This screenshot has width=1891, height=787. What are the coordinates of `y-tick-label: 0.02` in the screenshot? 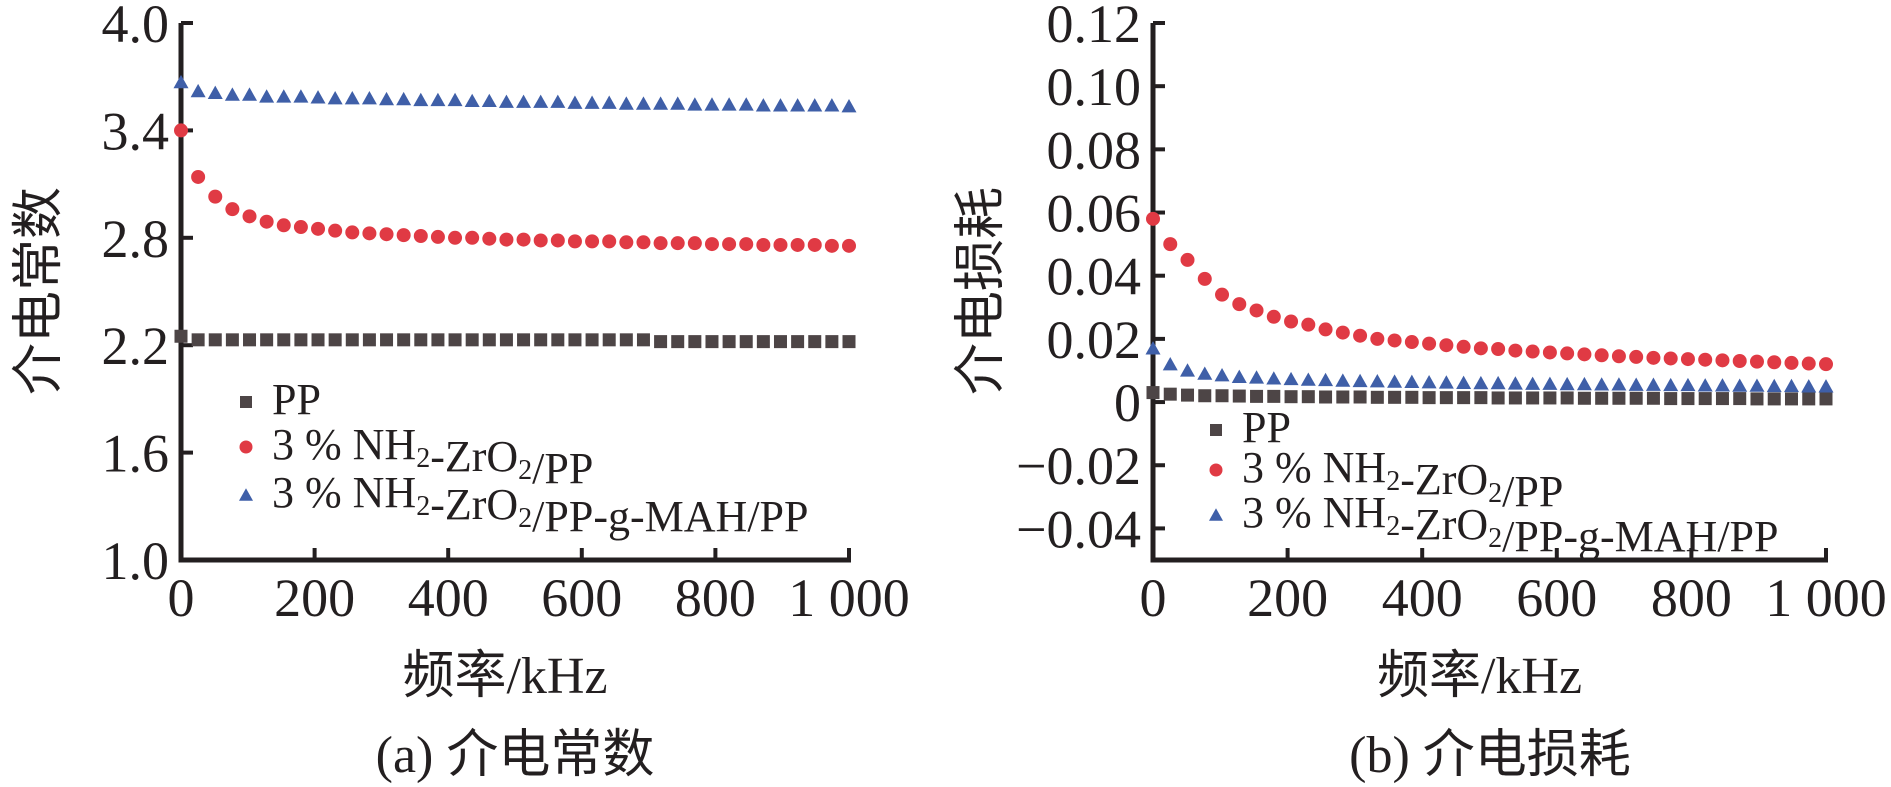 It's located at (1094, 340).